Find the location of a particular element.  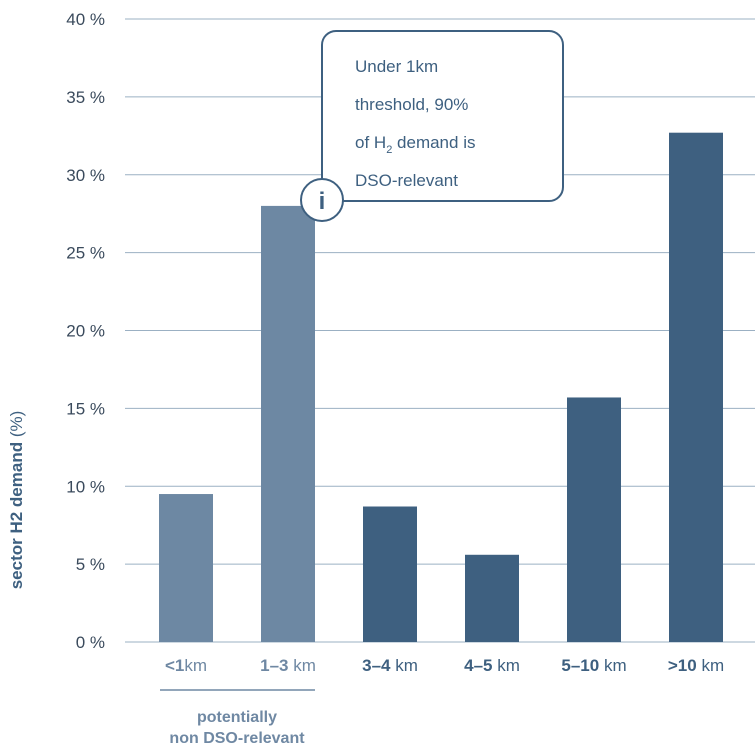

callout-border is located at coordinates (442, 116).